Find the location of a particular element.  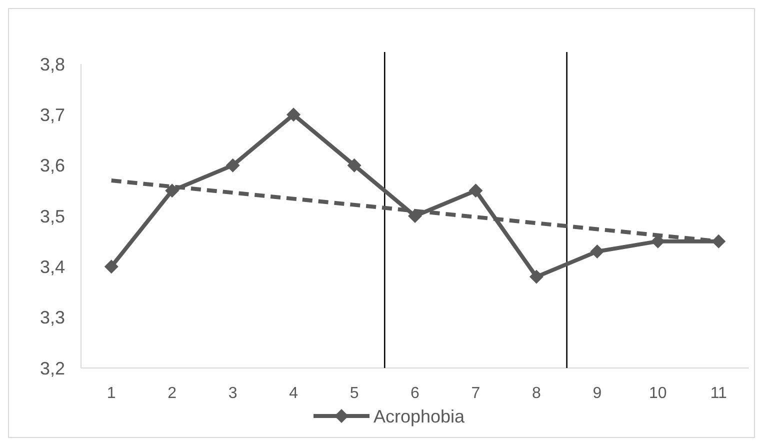

y-tick-label: 3,4 is located at coordinates (52, 266).